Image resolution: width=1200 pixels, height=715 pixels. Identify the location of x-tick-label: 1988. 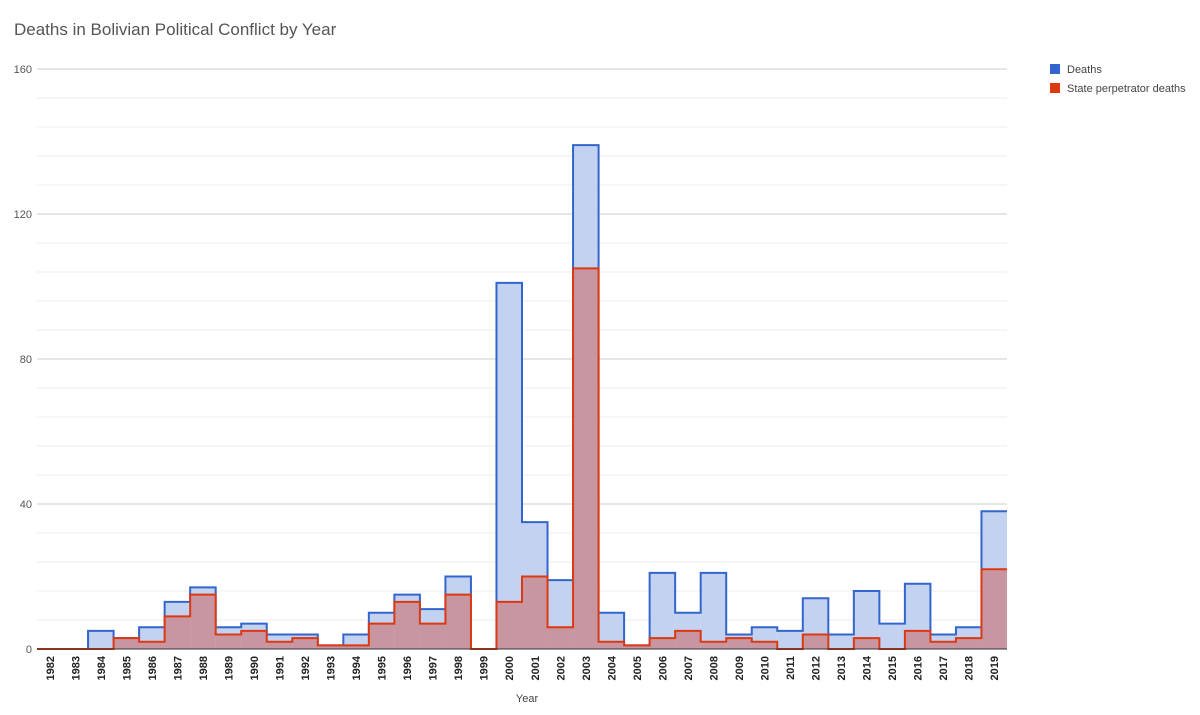
(204, 668).